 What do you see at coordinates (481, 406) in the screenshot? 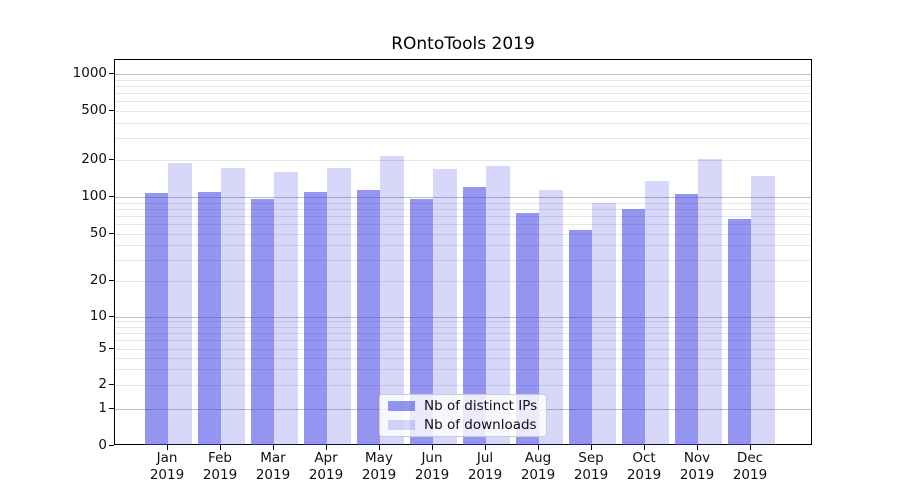
I see `legend-label: Nb of distinct IPs` at bounding box center [481, 406].